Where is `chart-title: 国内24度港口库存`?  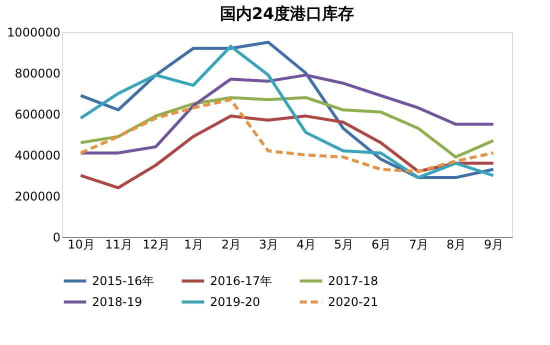
chart-title: 国内24度港口库存 is located at coordinates (287, 13).